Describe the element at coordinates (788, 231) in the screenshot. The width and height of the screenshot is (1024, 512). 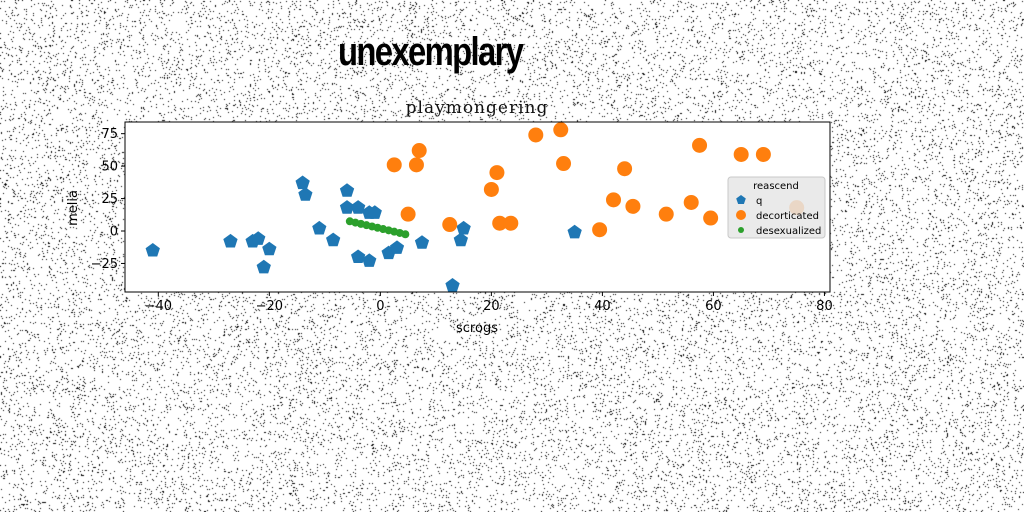
I see `legend-label-desexualized: desexualized` at that location.